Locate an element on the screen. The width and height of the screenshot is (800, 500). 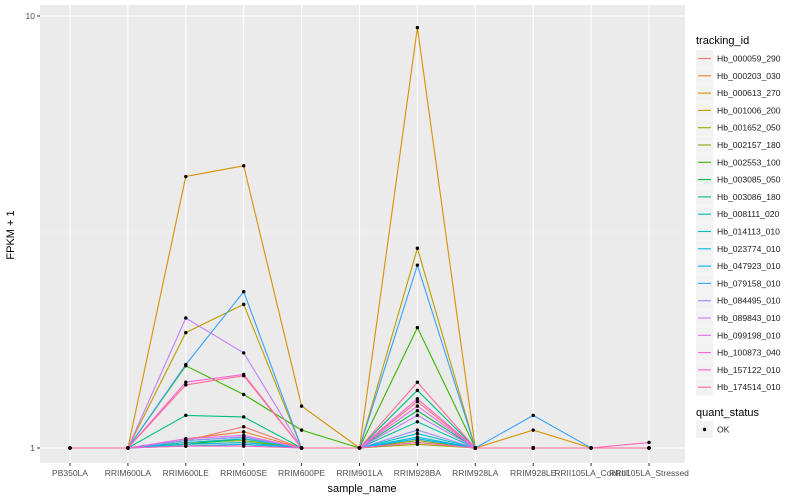
x-tick-label: RRII105LA_Stressed is located at coordinates (649, 473).